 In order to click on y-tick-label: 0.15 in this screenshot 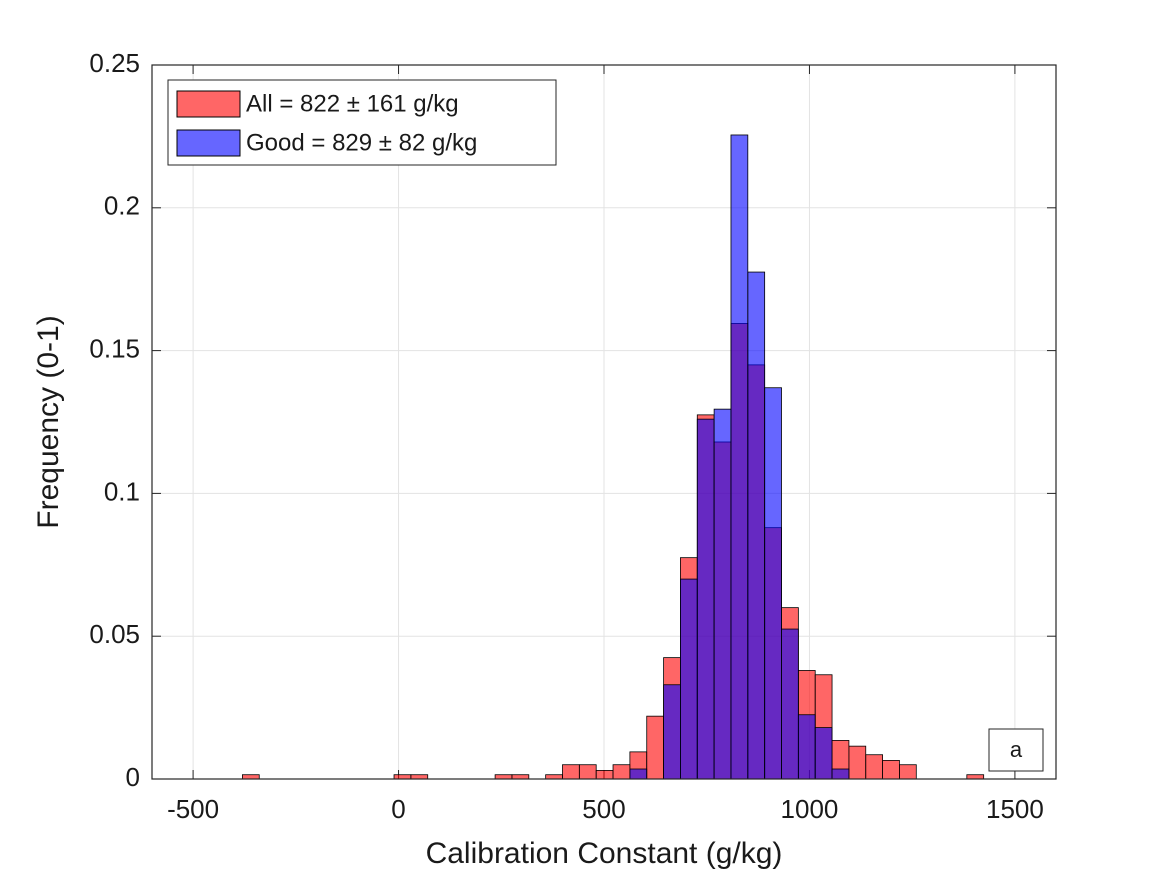, I will do `click(114, 348)`.